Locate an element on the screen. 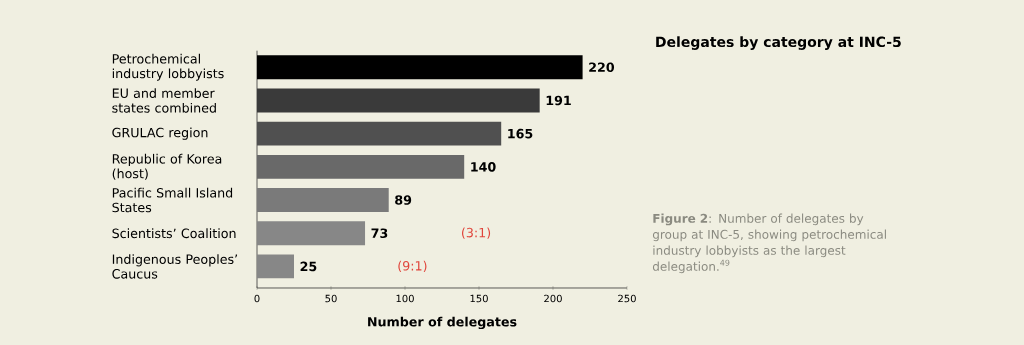 The width and height of the screenshot is (1024, 345). y-tick-label: Republic of Korea (host) is located at coordinates (167, 166).